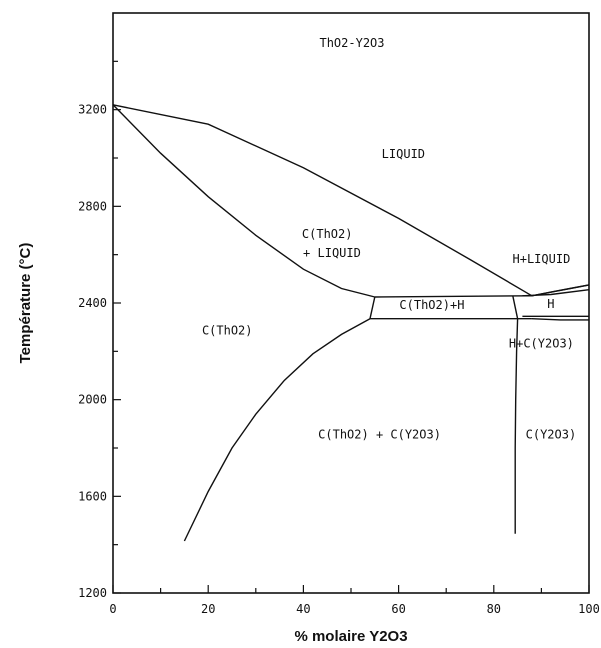  What do you see at coordinates (541, 344) in the screenshot?
I see `region-label-h-c-y2o3: H+C(Y2O3)` at bounding box center [541, 344].